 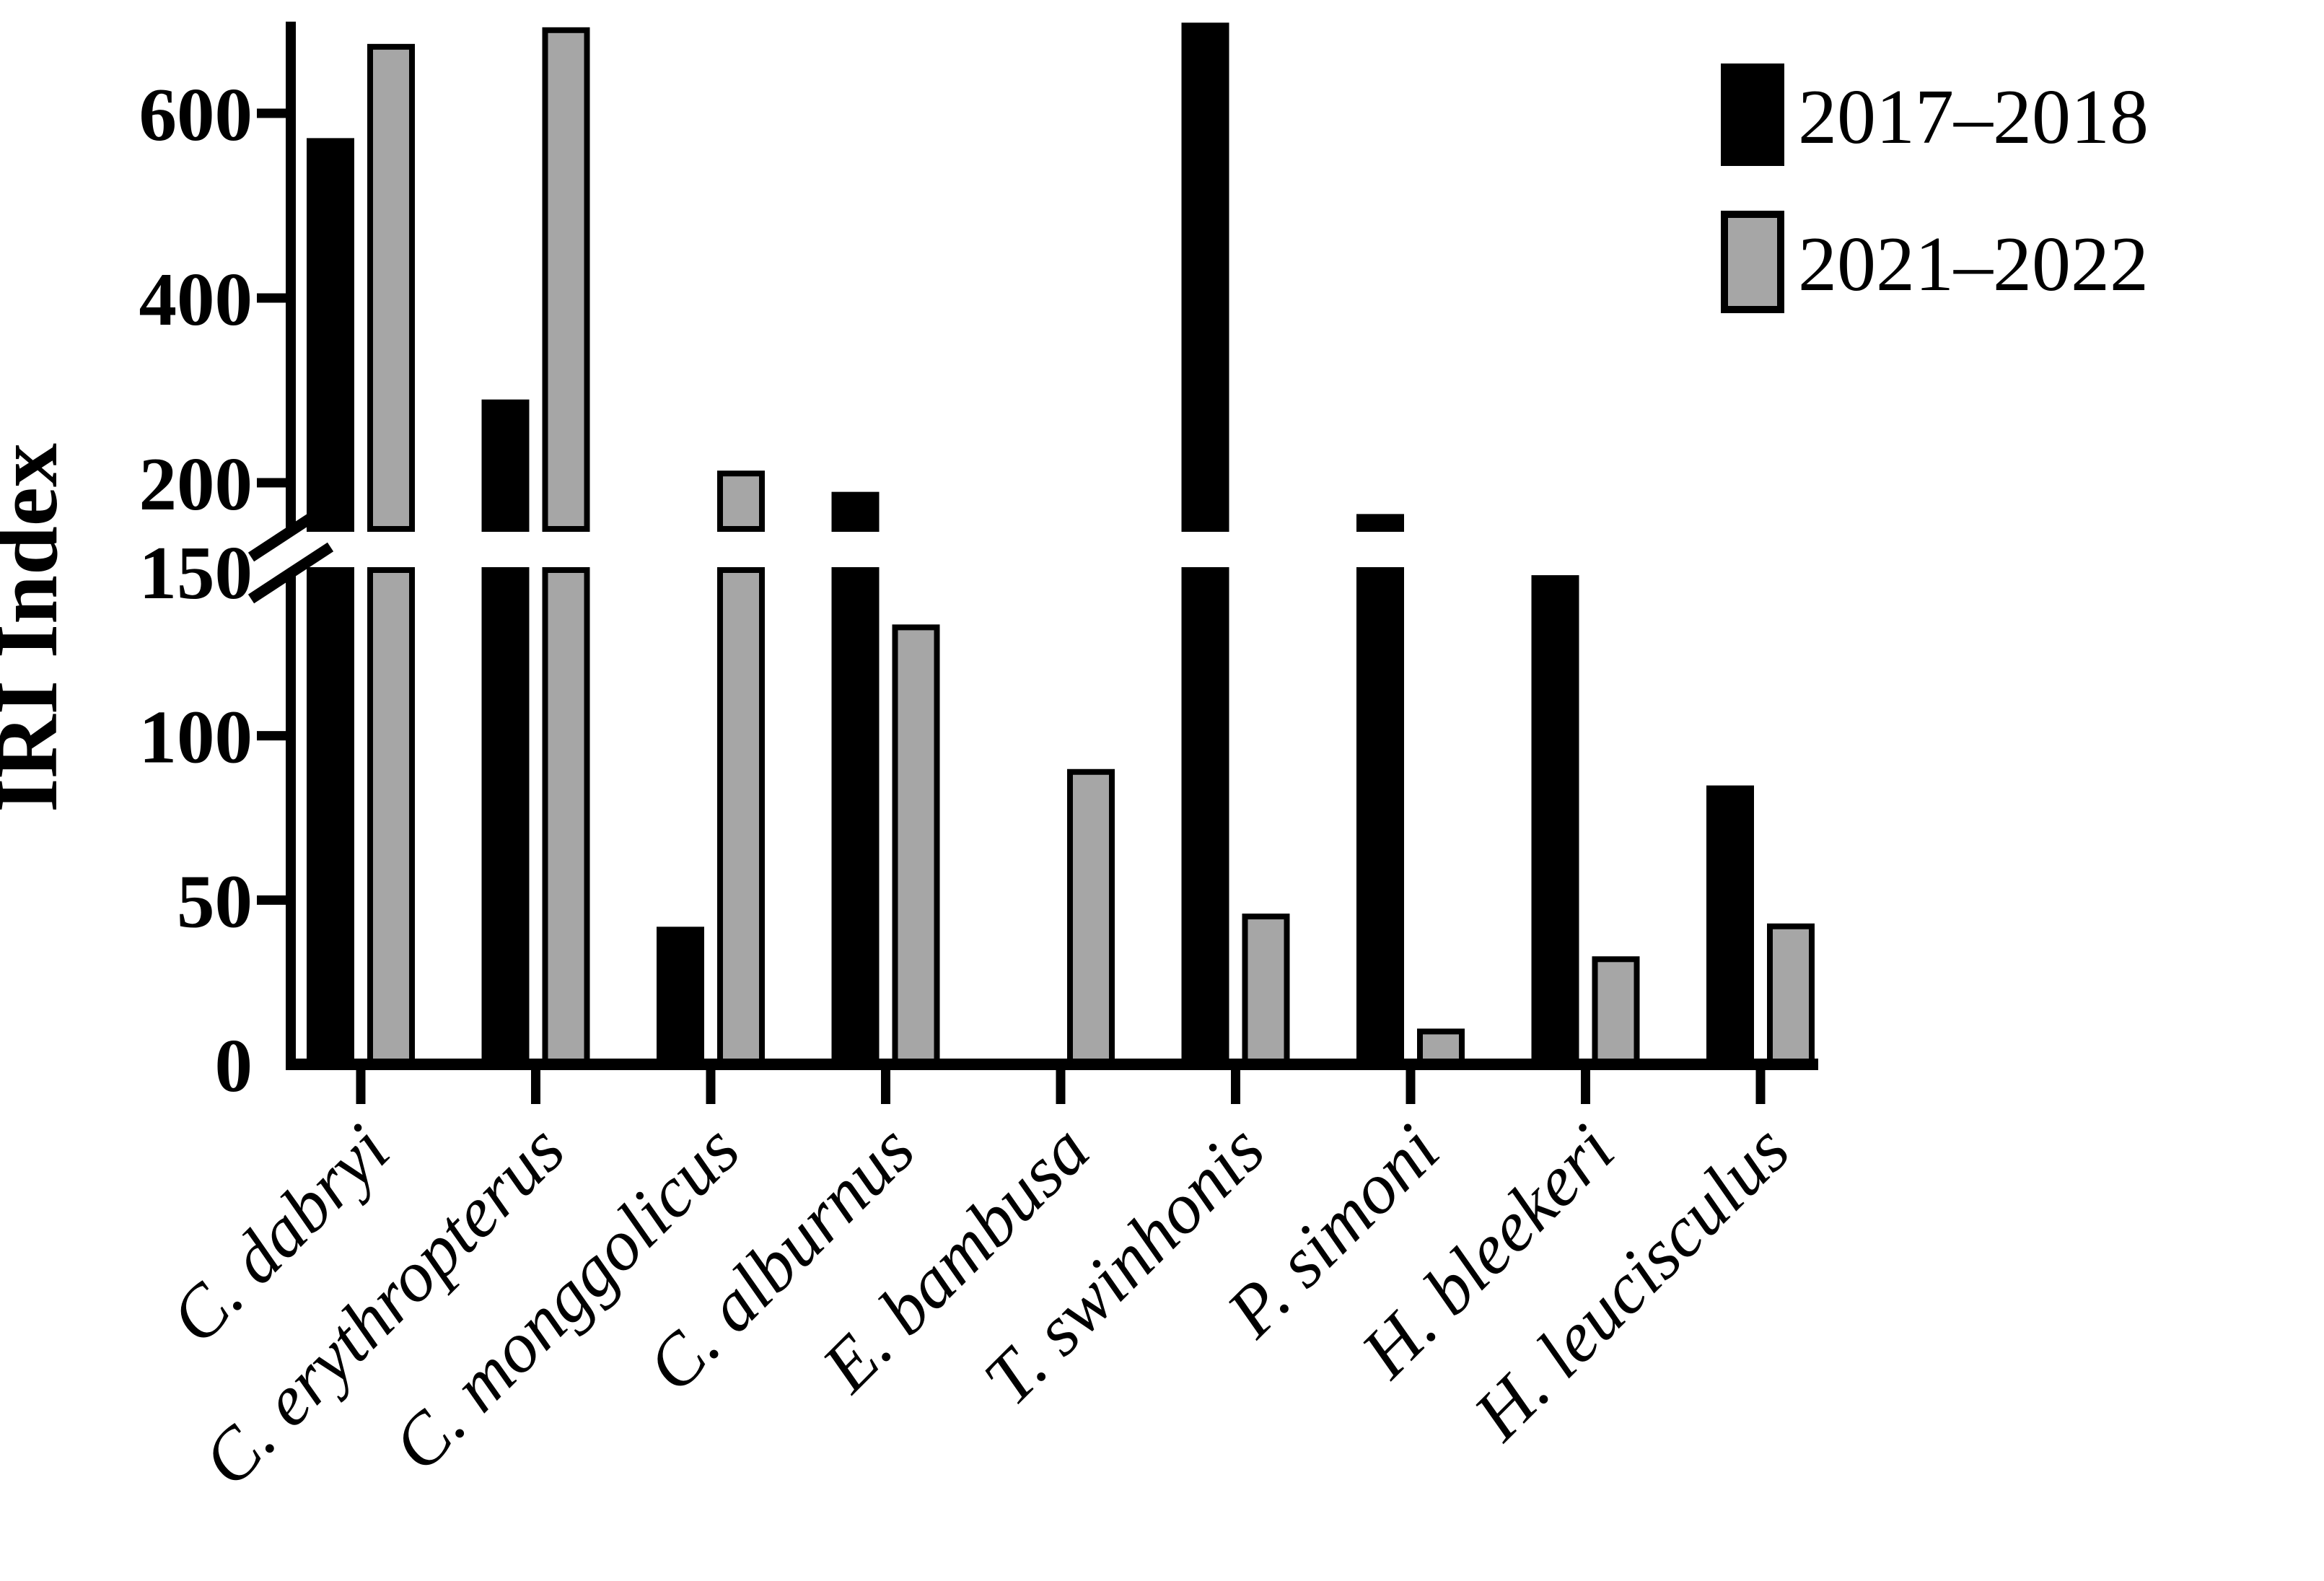 I want to click on bar-c-dabryi-2017-2018-lower, so click(x=330, y=817).